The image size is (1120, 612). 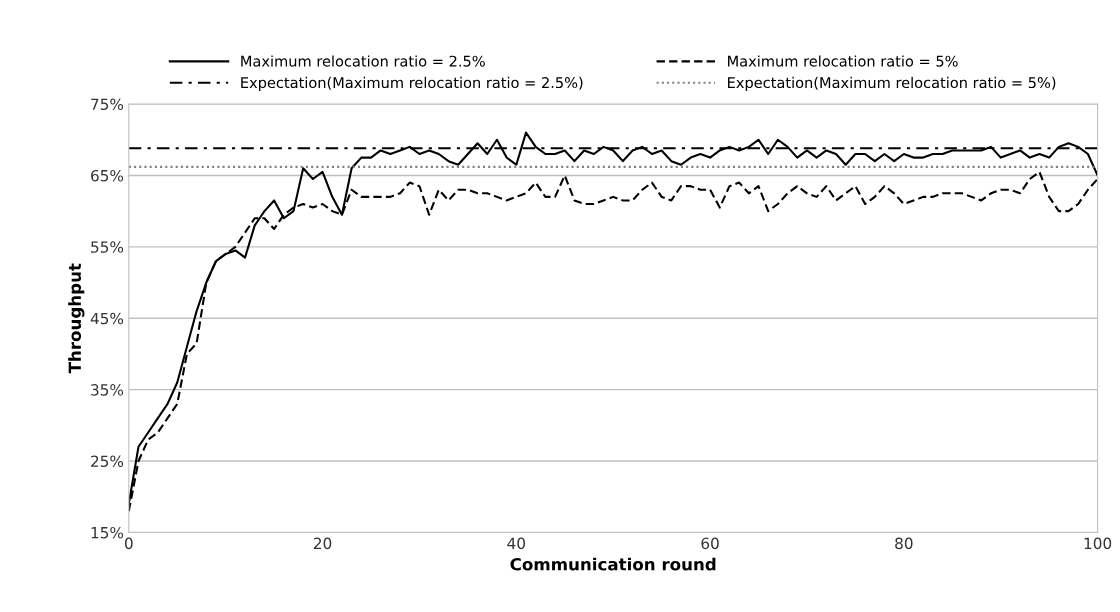 What do you see at coordinates (892, 83) in the screenshot?
I see `legend-label: Expectation(Maximum relocation ratio = 5%)` at bounding box center [892, 83].